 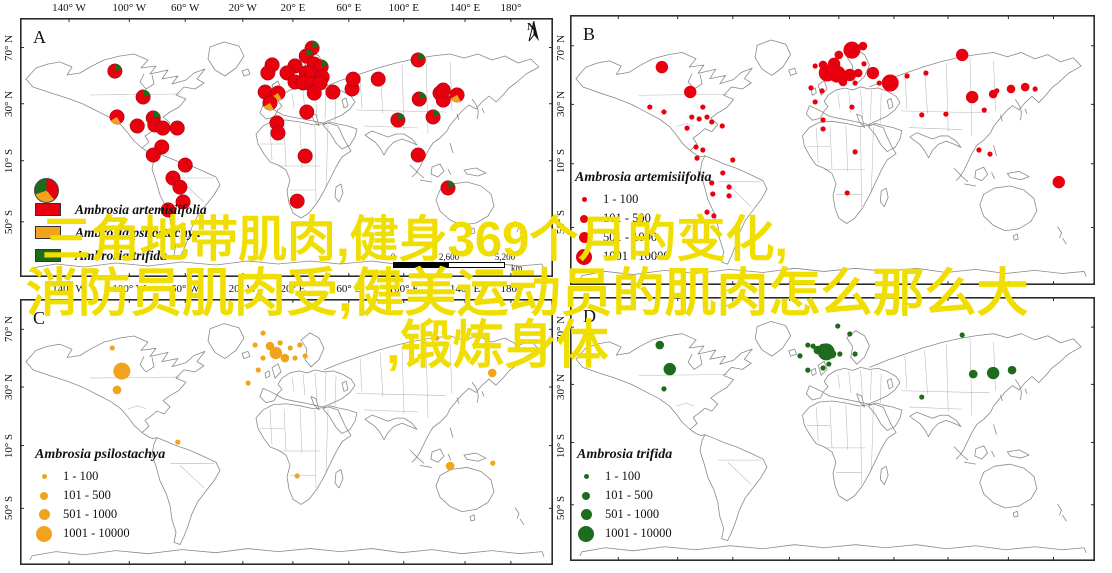 What do you see at coordinates (403, 8) in the screenshot?
I see `longitude-label-top: 100° E` at bounding box center [403, 8].